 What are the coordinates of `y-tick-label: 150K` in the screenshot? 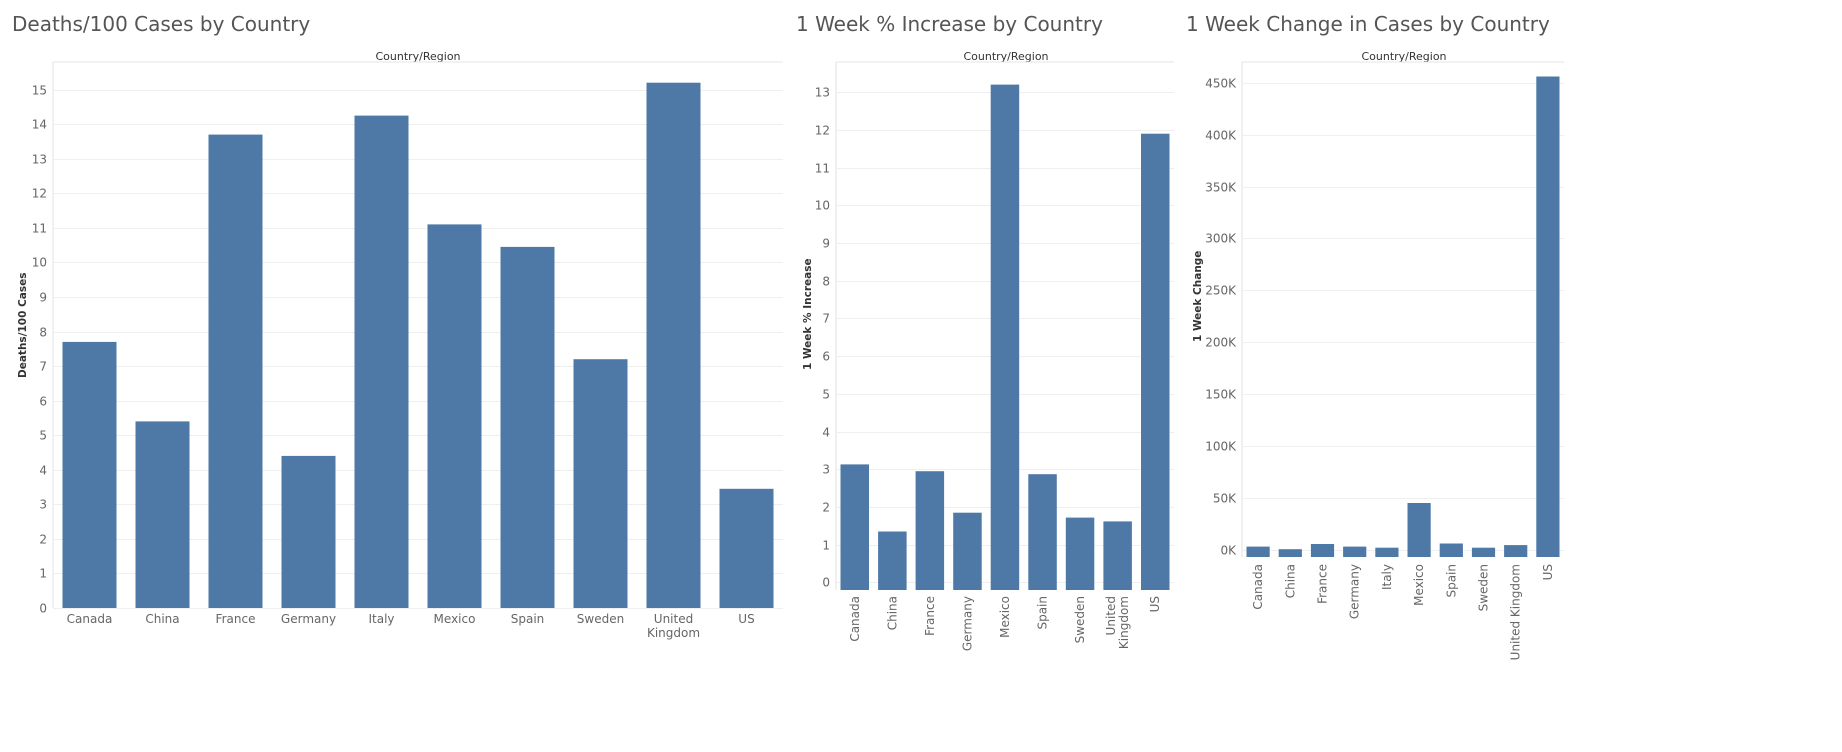 It's located at (1221, 395).